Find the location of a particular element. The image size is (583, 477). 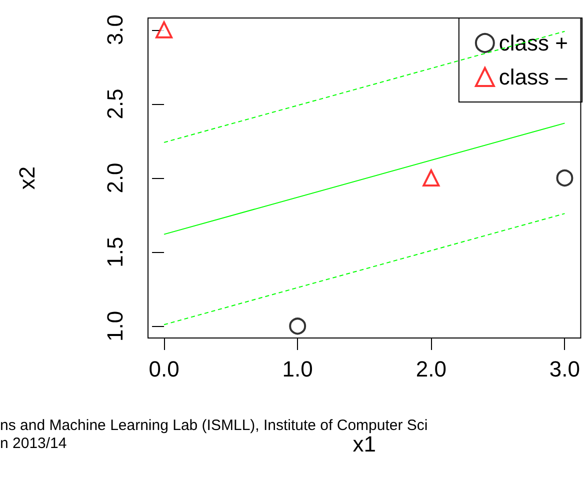

x-axis-title: x1 is located at coordinates (364, 444).